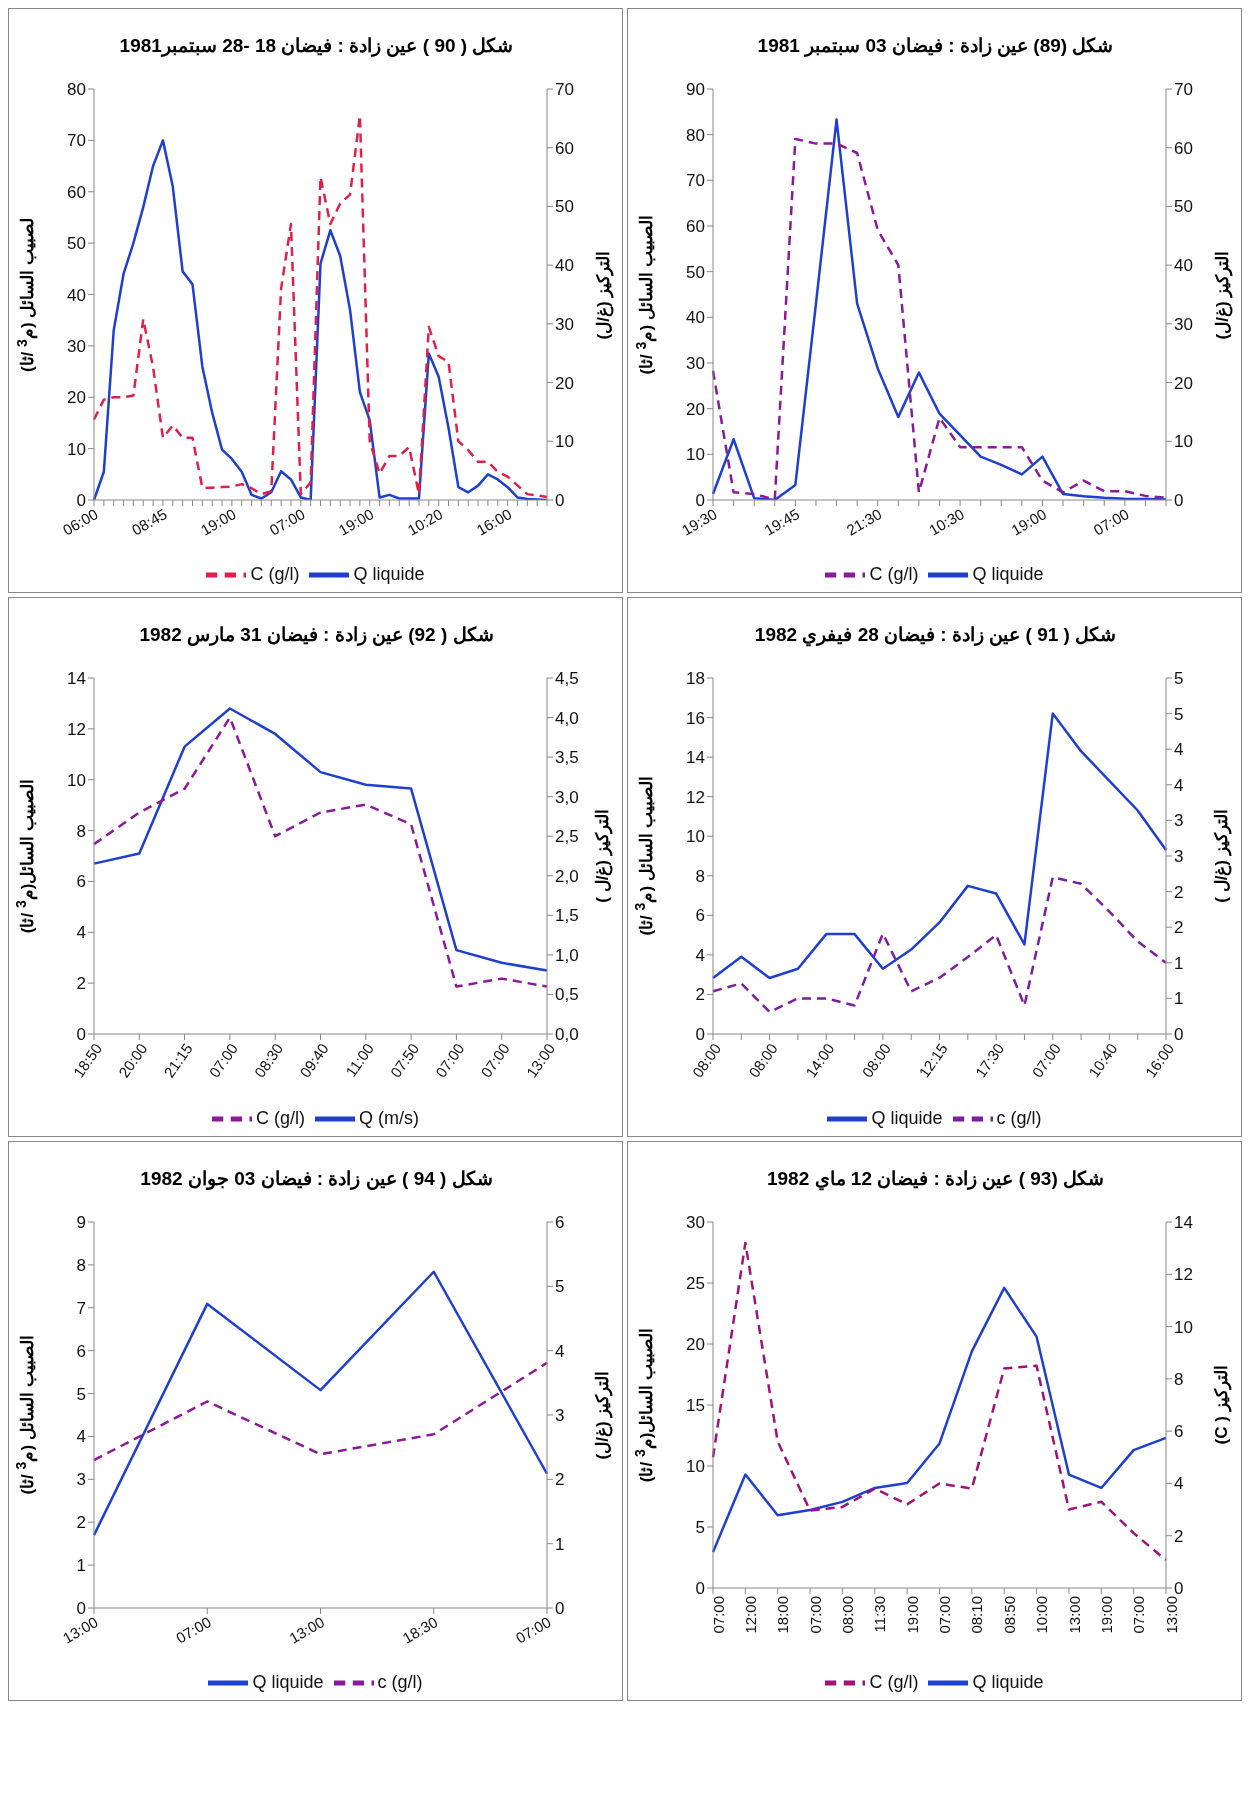 The image size is (1250, 1803). What do you see at coordinates (567, 758) in the screenshot?
I see `y2-tick-label: 3,5` at bounding box center [567, 758].